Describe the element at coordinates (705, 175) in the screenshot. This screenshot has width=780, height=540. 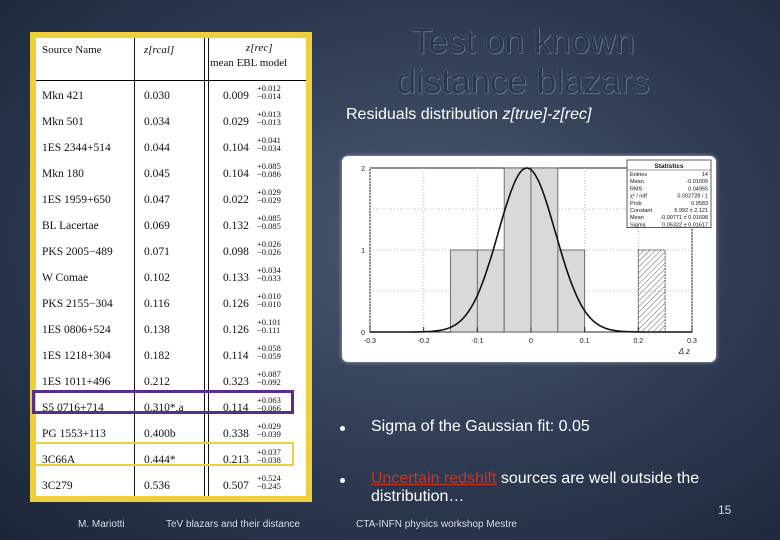
I see `stats-value: 14` at that location.